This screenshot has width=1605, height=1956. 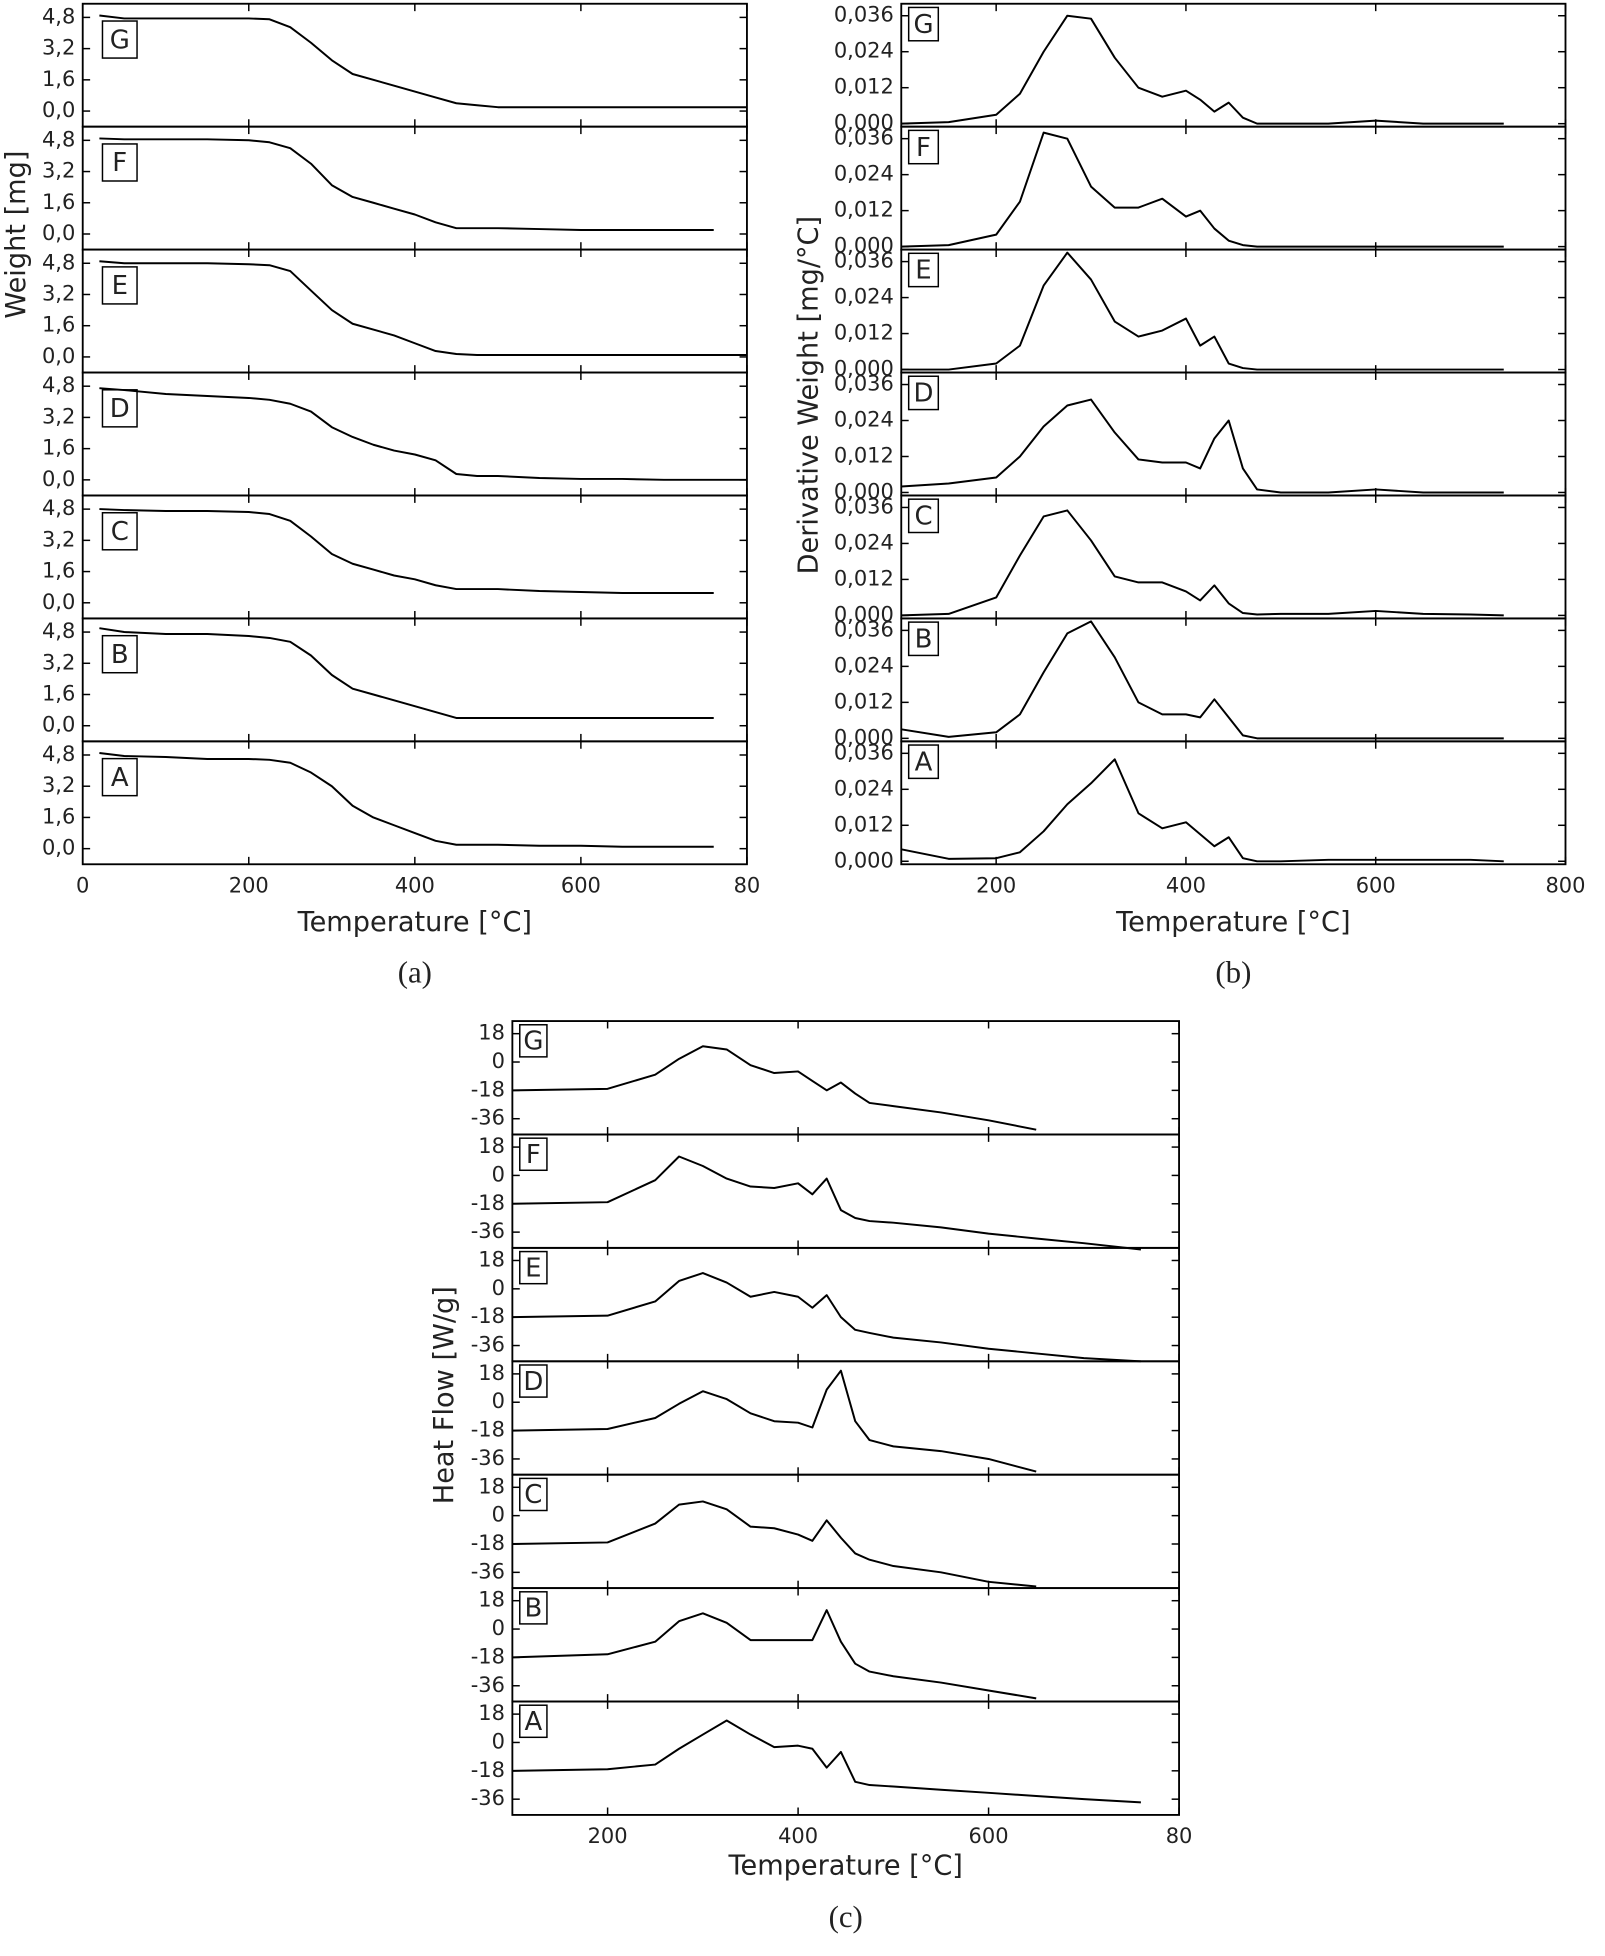 I want to click on subplot: -36 -18 0 18 D, so click(x=825, y=1418).